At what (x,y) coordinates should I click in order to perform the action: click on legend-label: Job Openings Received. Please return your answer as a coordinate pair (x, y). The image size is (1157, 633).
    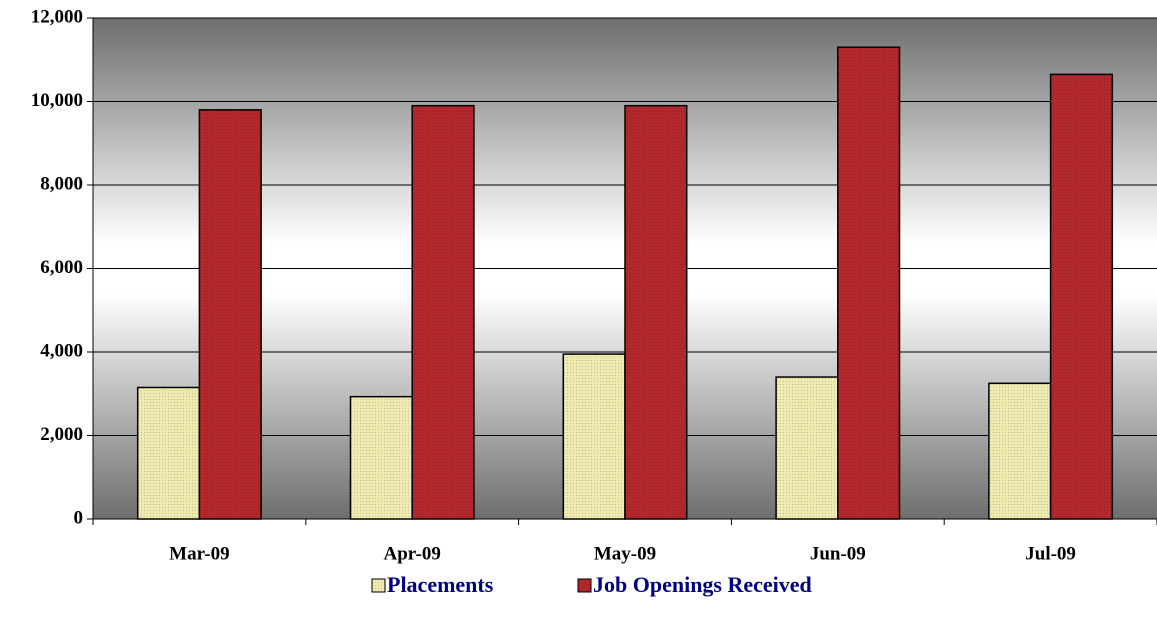
    Looking at the image, I should click on (702, 584).